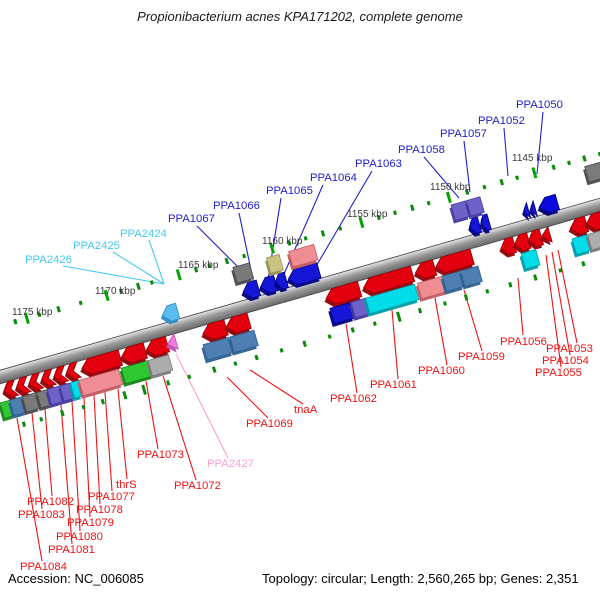 Image resolution: width=600 pixels, height=600 pixels. What do you see at coordinates (244, 341) in the screenshot?
I see `gene-tnaA` at bounding box center [244, 341].